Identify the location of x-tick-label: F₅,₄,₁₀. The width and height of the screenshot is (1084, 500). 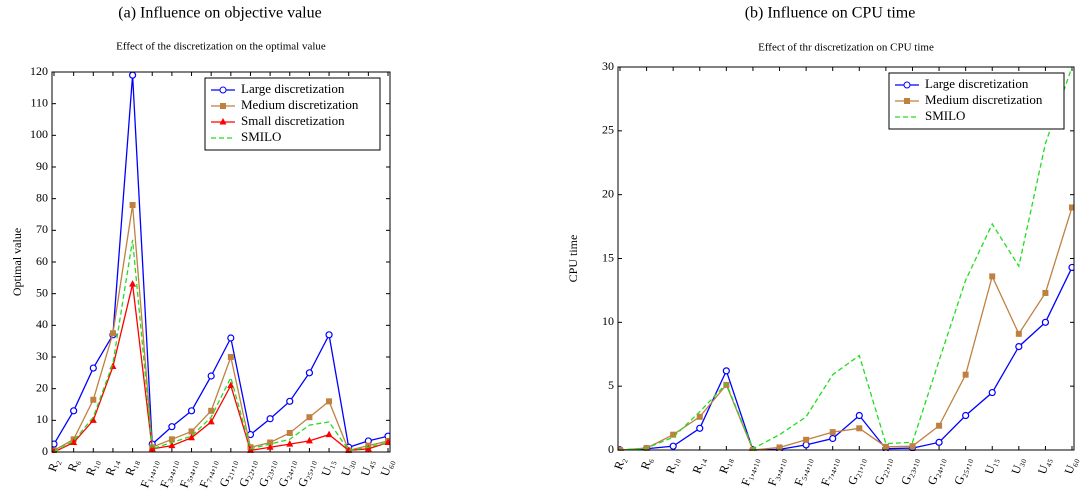
(802, 471).